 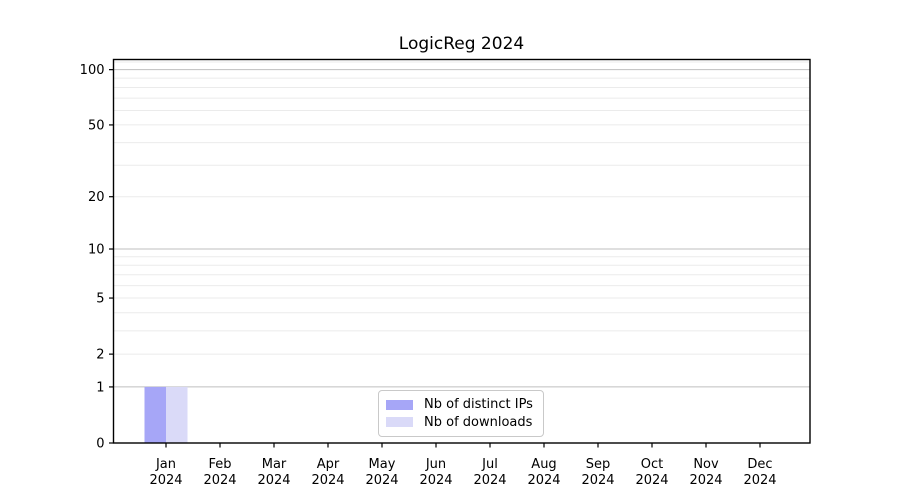 What do you see at coordinates (96, 250) in the screenshot?
I see `y-tick-label-10: 10` at bounding box center [96, 250].